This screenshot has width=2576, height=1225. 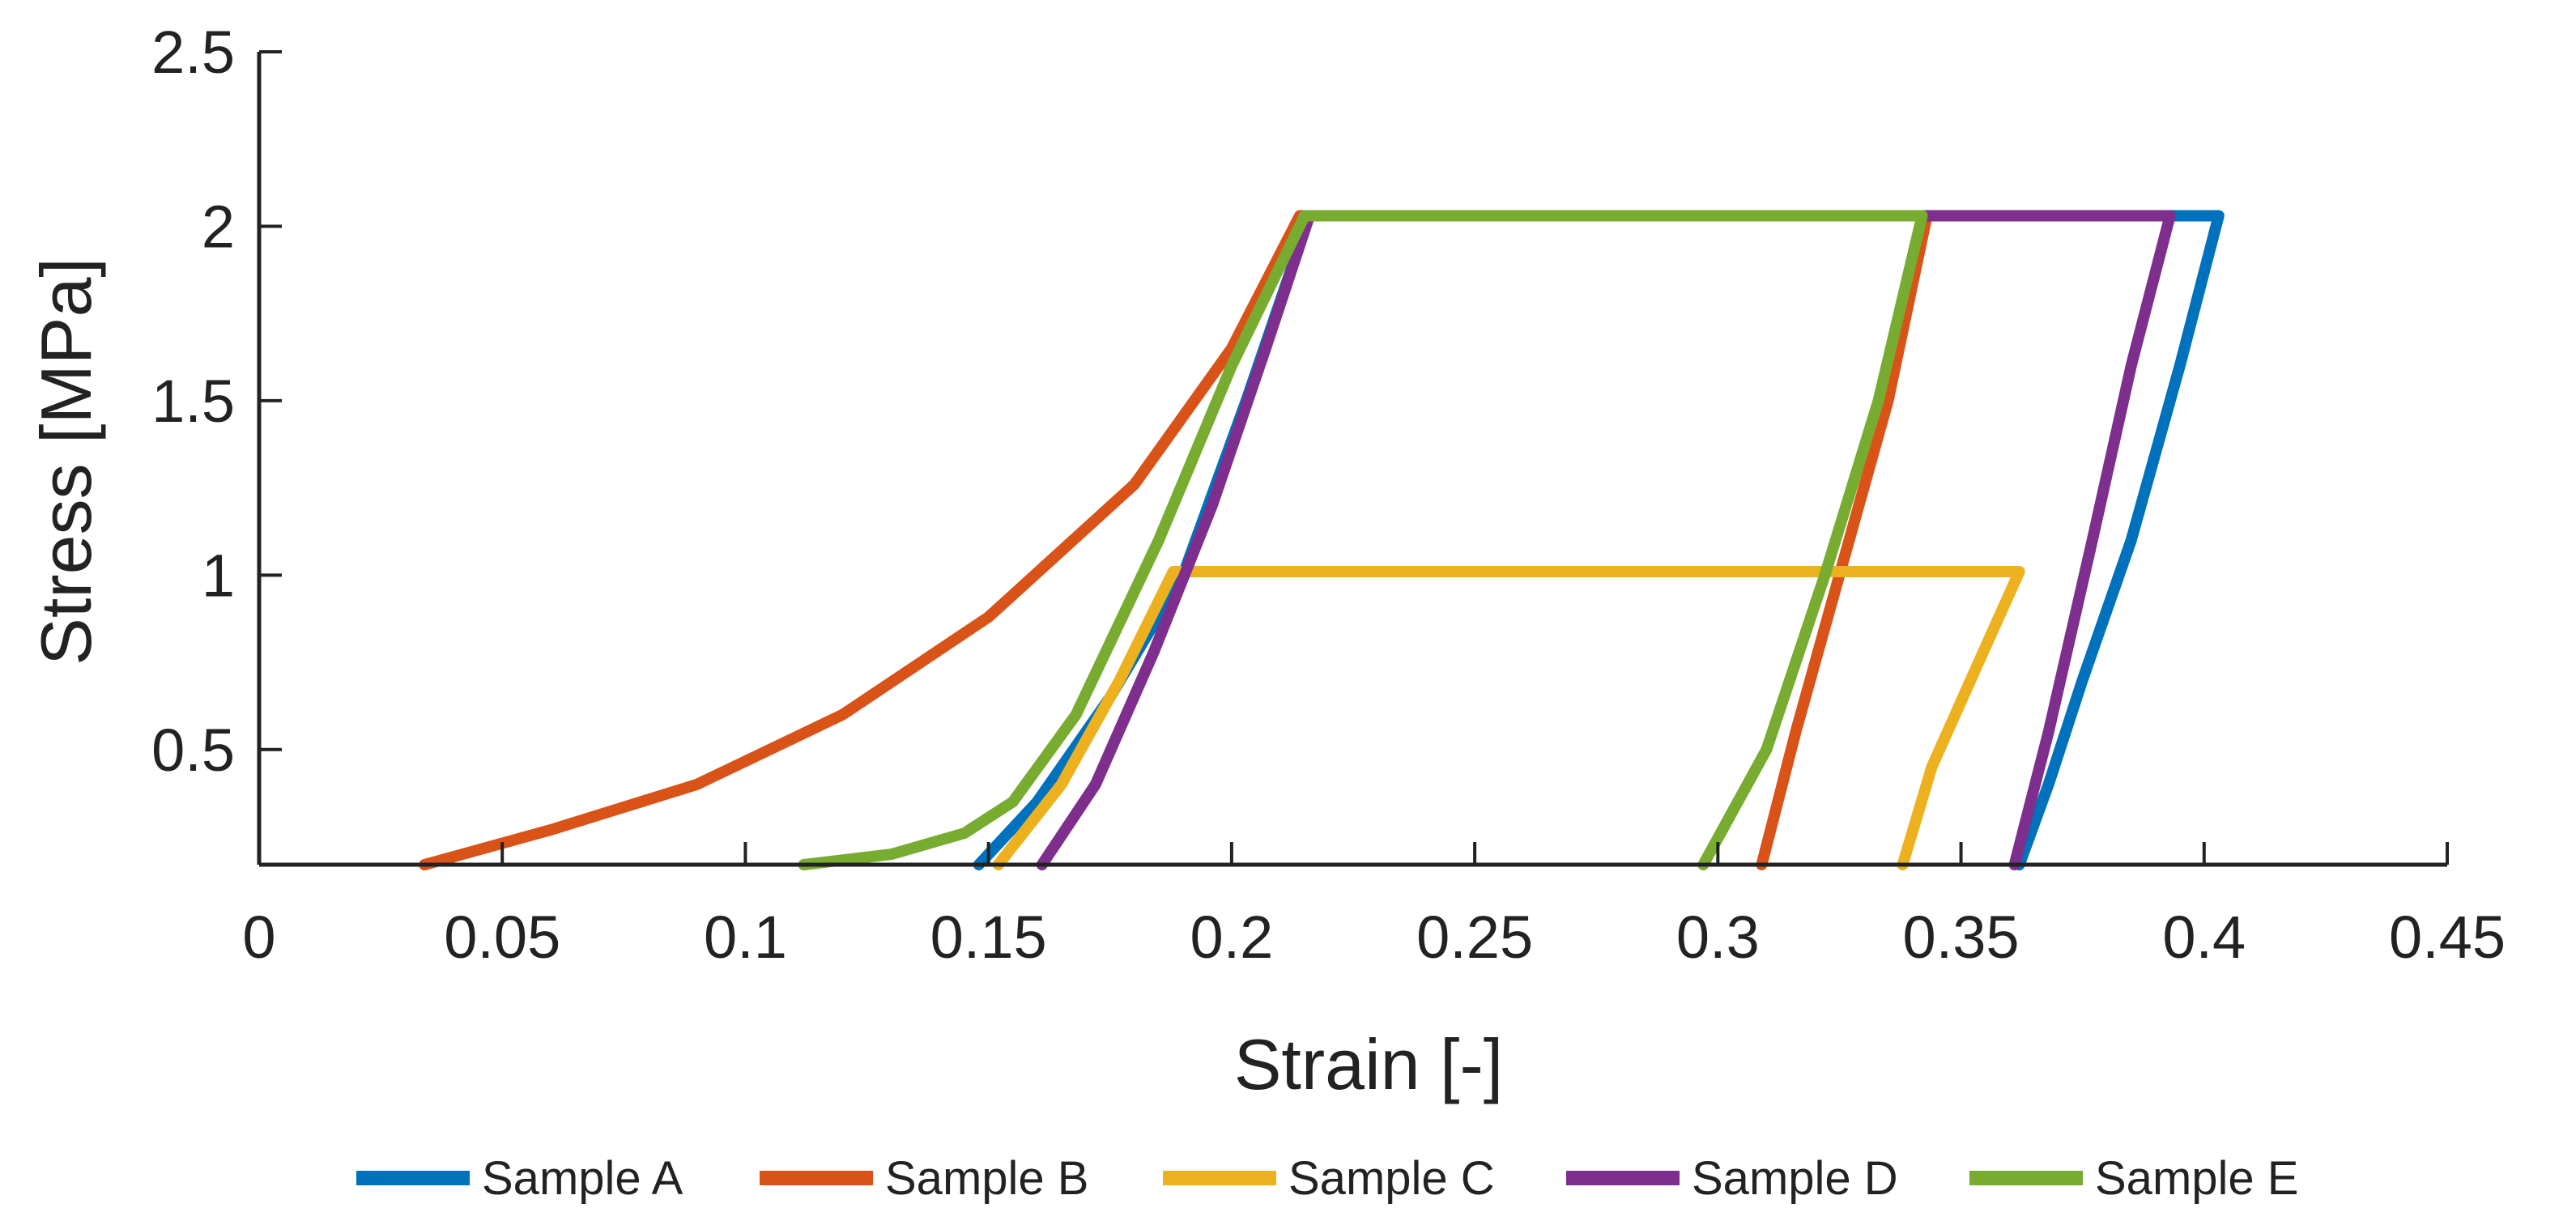 What do you see at coordinates (986, 1178) in the screenshot?
I see `legend-label-1: Sample B` at bounding box center [986, 1178].